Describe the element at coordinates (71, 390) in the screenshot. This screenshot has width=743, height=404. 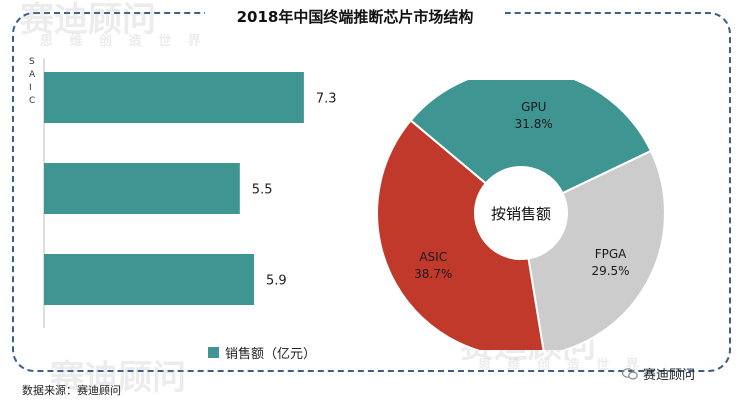
I see `source-note: 数据来源：赛迪顾问` at that location.